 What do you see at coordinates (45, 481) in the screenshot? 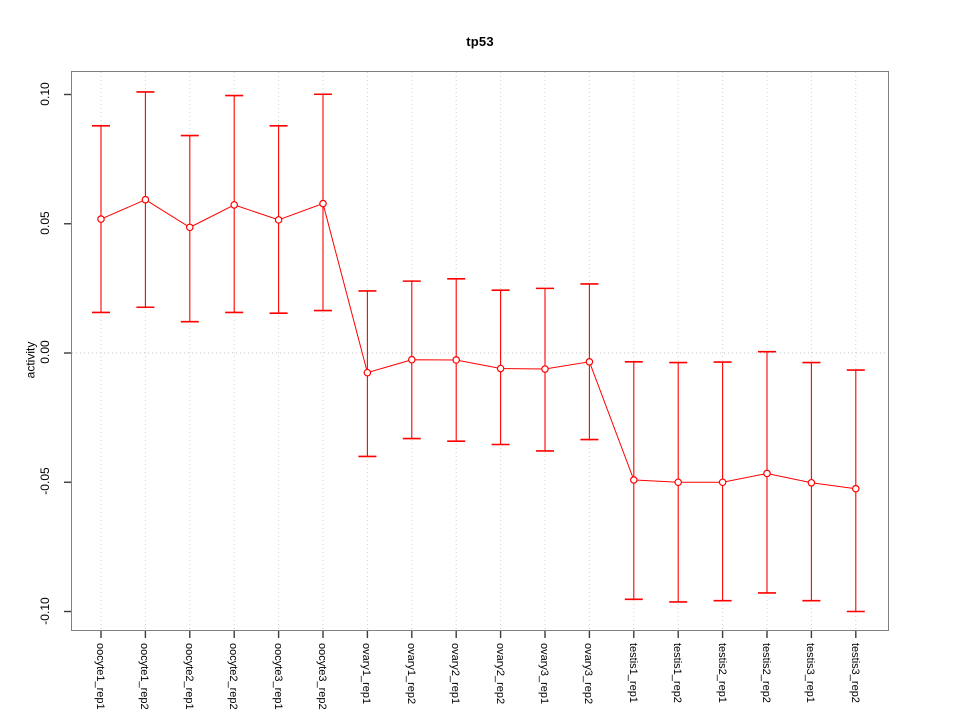
I see `y-tick-label: -0.05` at bounding box center [45, 481].